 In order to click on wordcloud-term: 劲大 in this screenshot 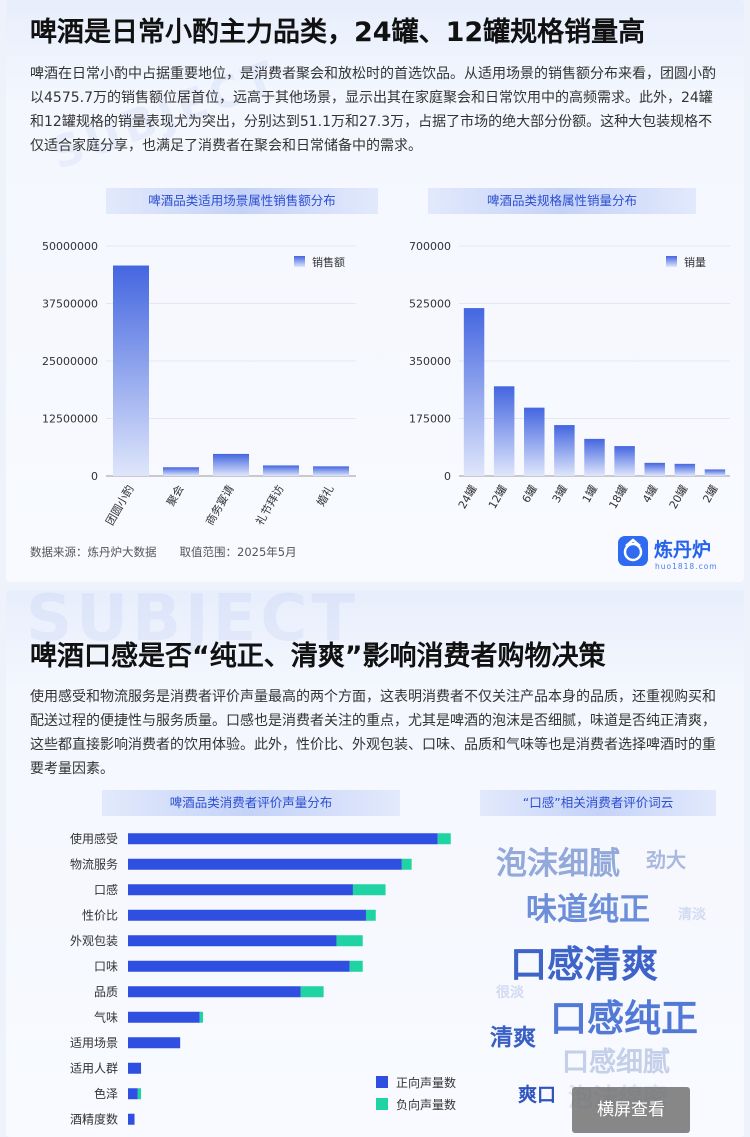, I will do `click(666, 860)`.